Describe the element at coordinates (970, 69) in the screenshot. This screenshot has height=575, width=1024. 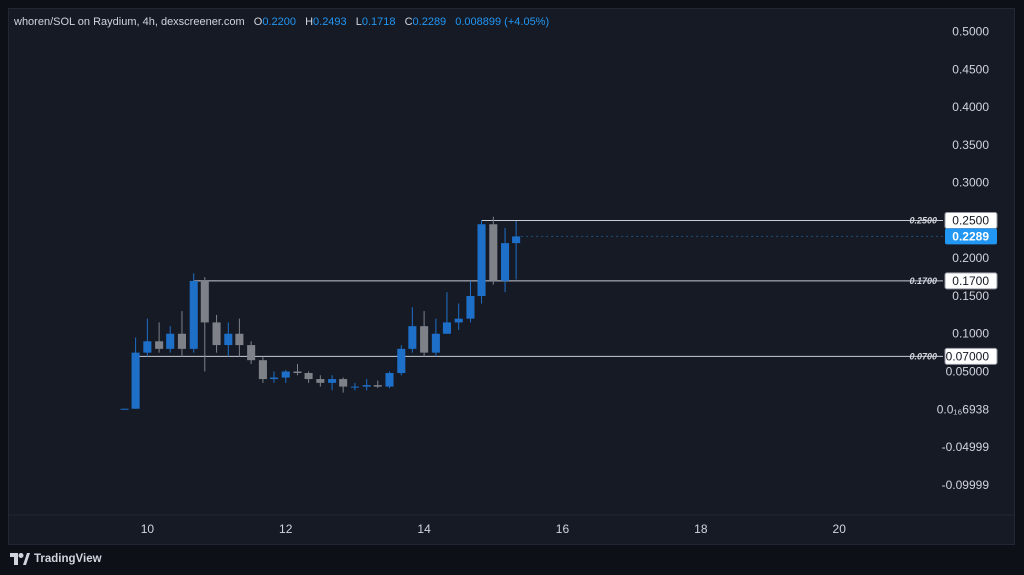
I see `price-tick-label: 0.4500` at that location.